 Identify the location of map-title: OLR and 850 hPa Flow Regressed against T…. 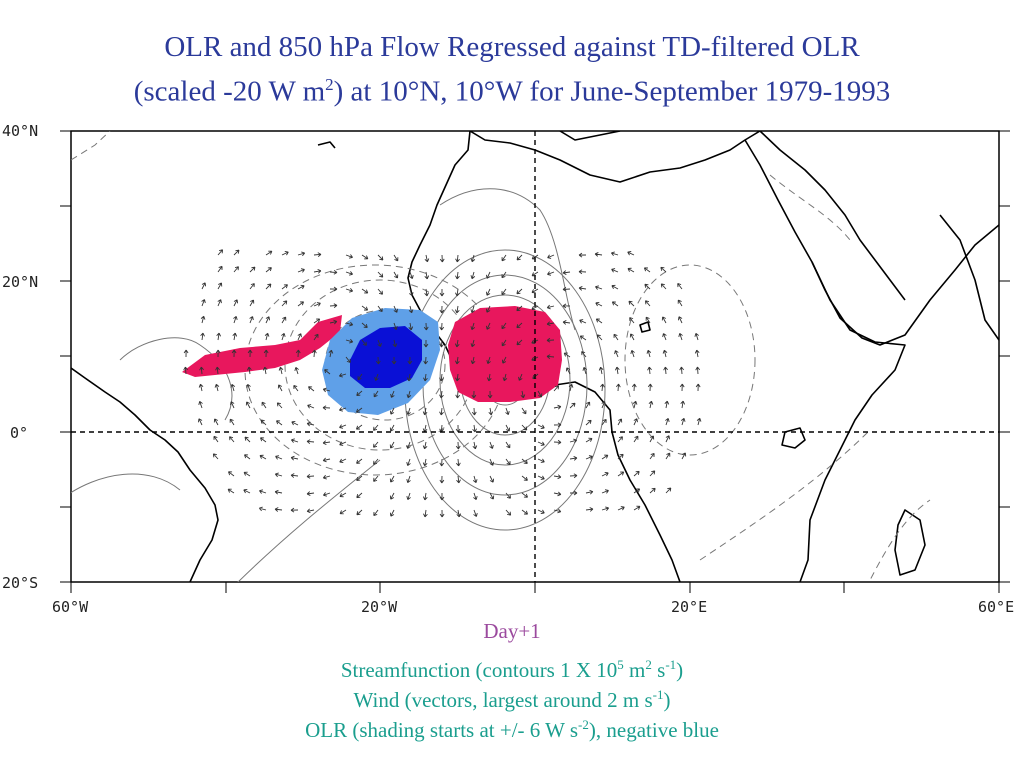
(512, 69).